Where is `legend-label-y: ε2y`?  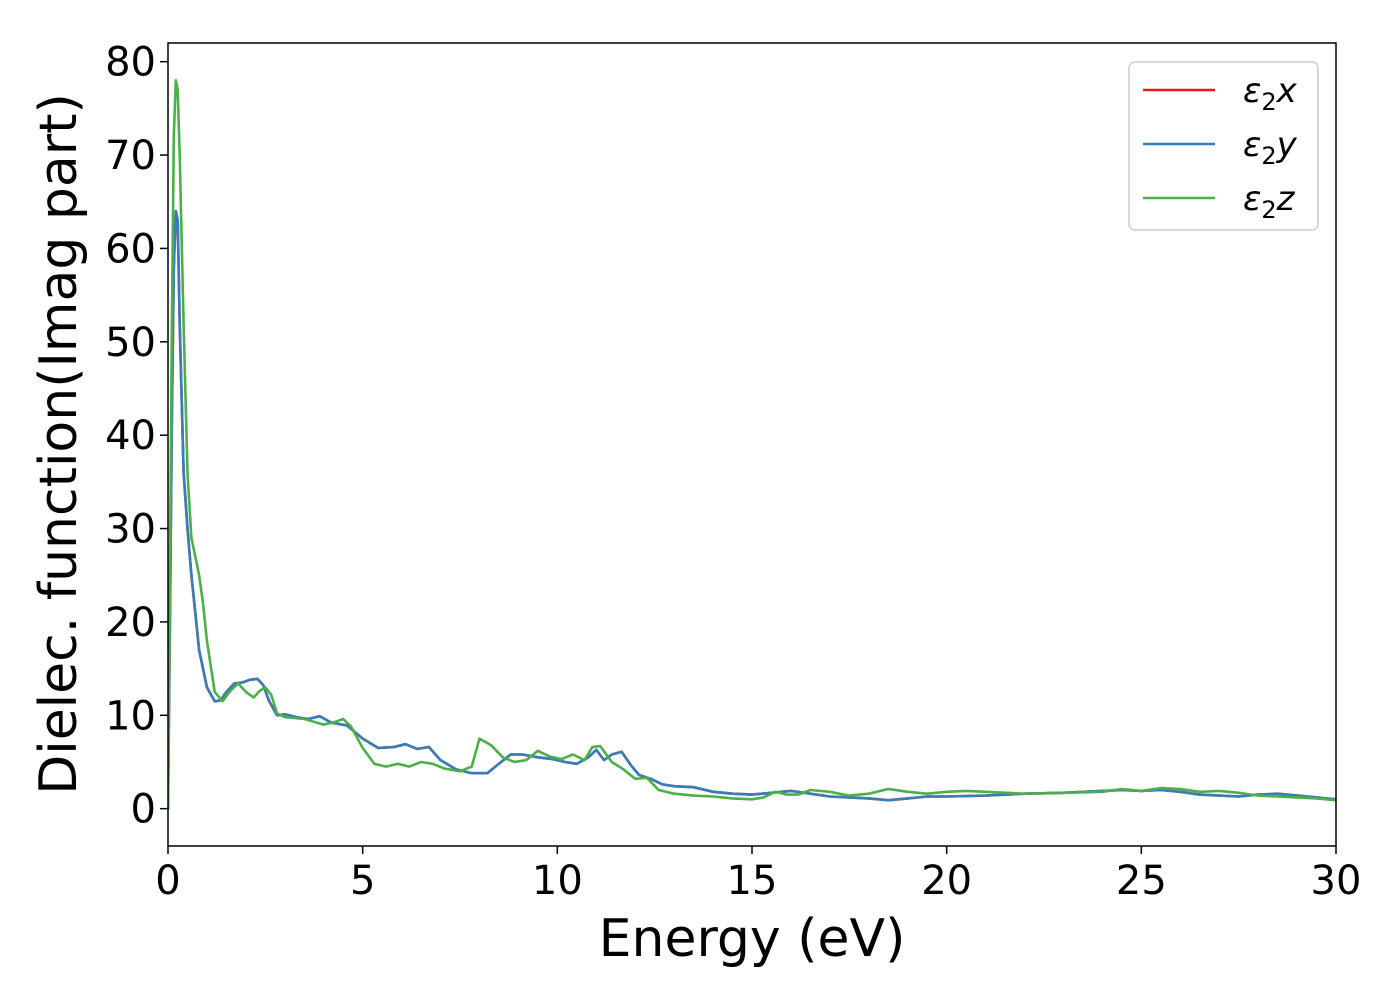
legend-label-y: ε2y is located at coordinates (1270, 147).